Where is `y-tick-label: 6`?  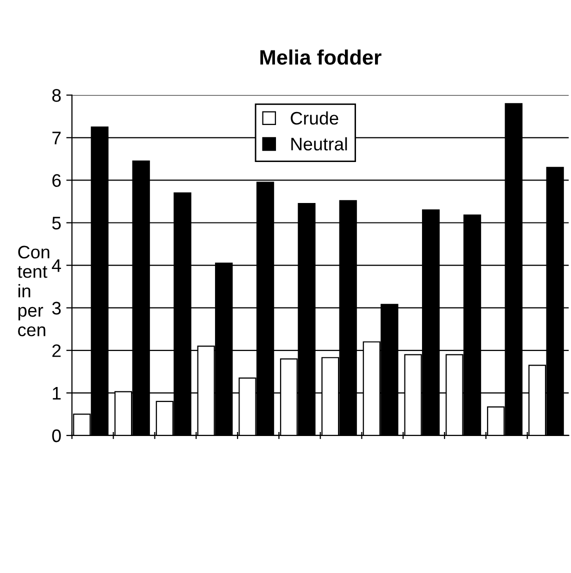
y-tick-label: 6 is located at coordinates (56, 180).